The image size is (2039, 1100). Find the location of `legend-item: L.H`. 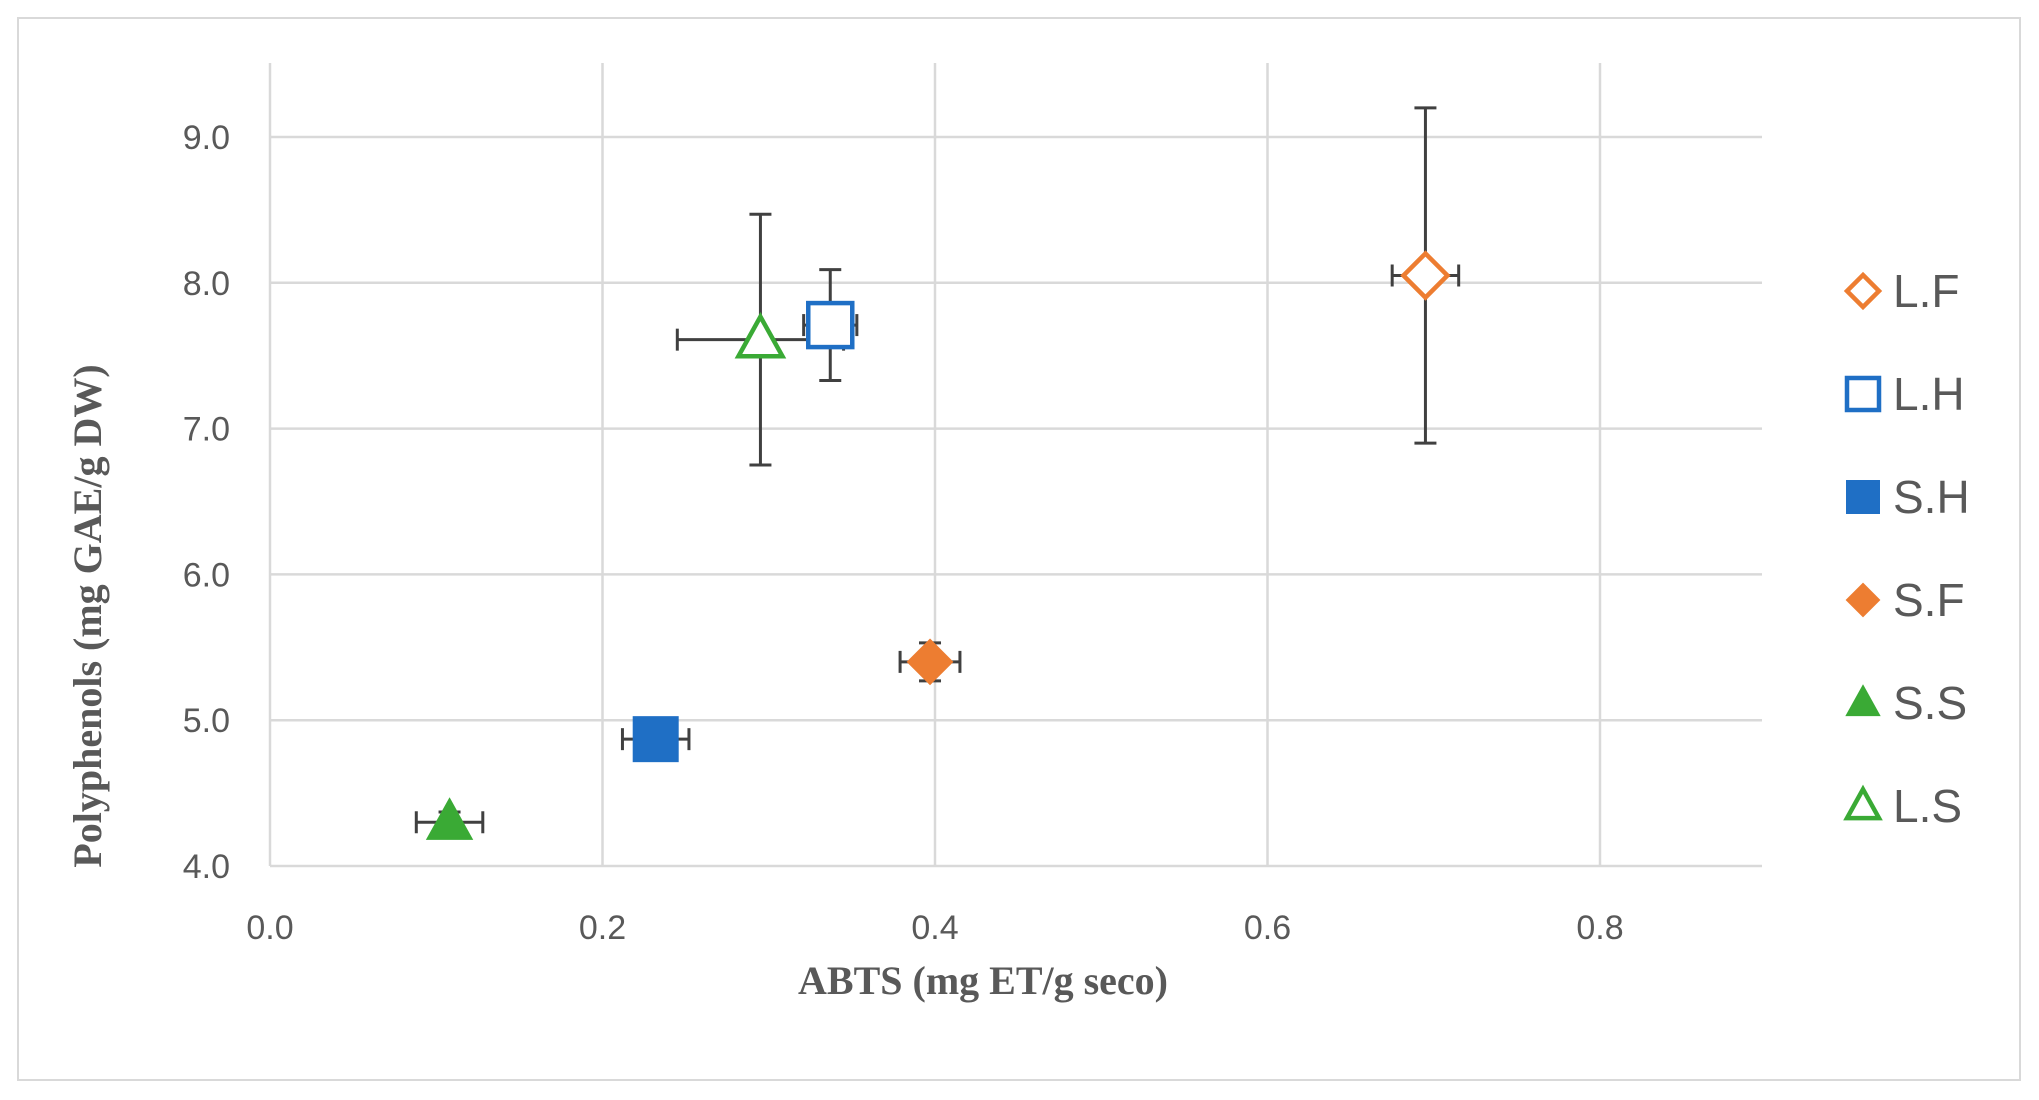

legend-item: L.H is located at coordinates (1904, 394).